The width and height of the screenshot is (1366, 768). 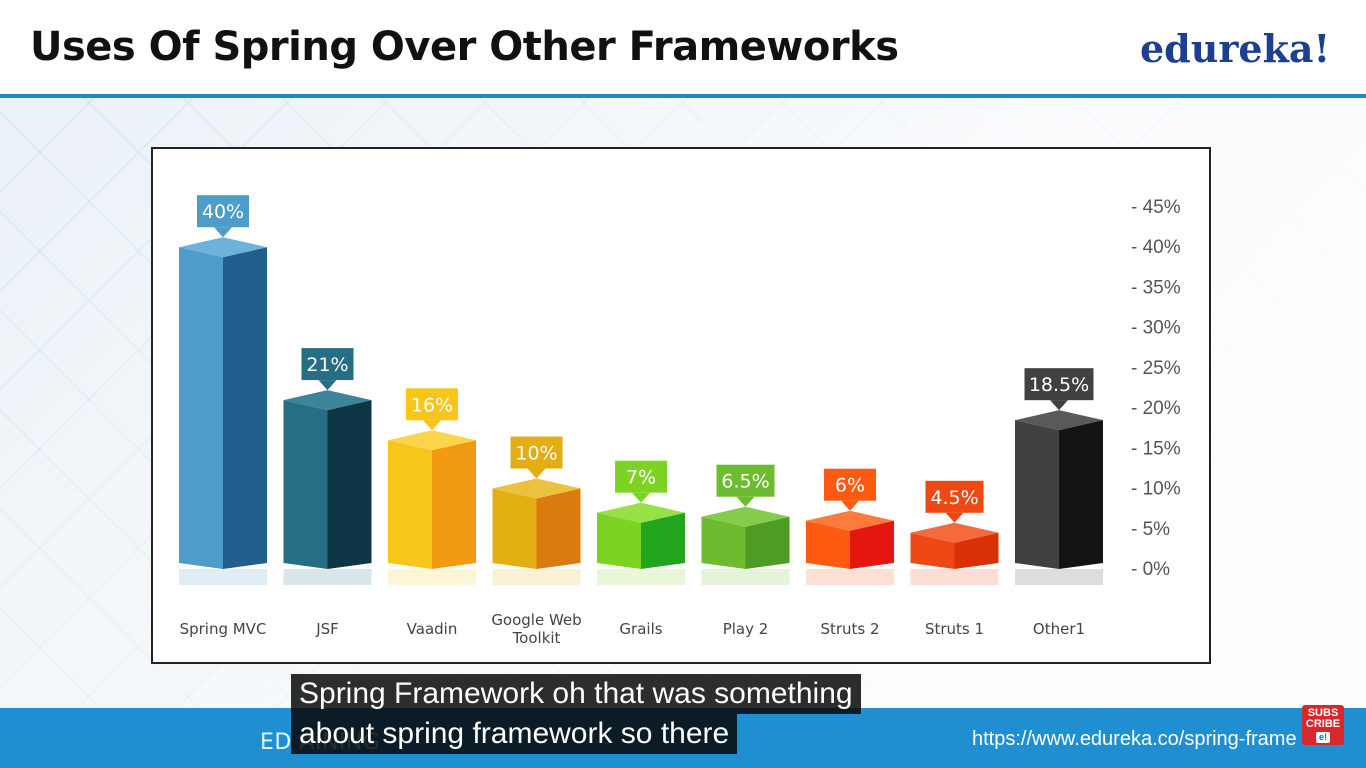 What do you see at coordinates (1322, 737) in the screenshot?
I see `subscribe-badge: e!` at bounding box center [1322, 737].